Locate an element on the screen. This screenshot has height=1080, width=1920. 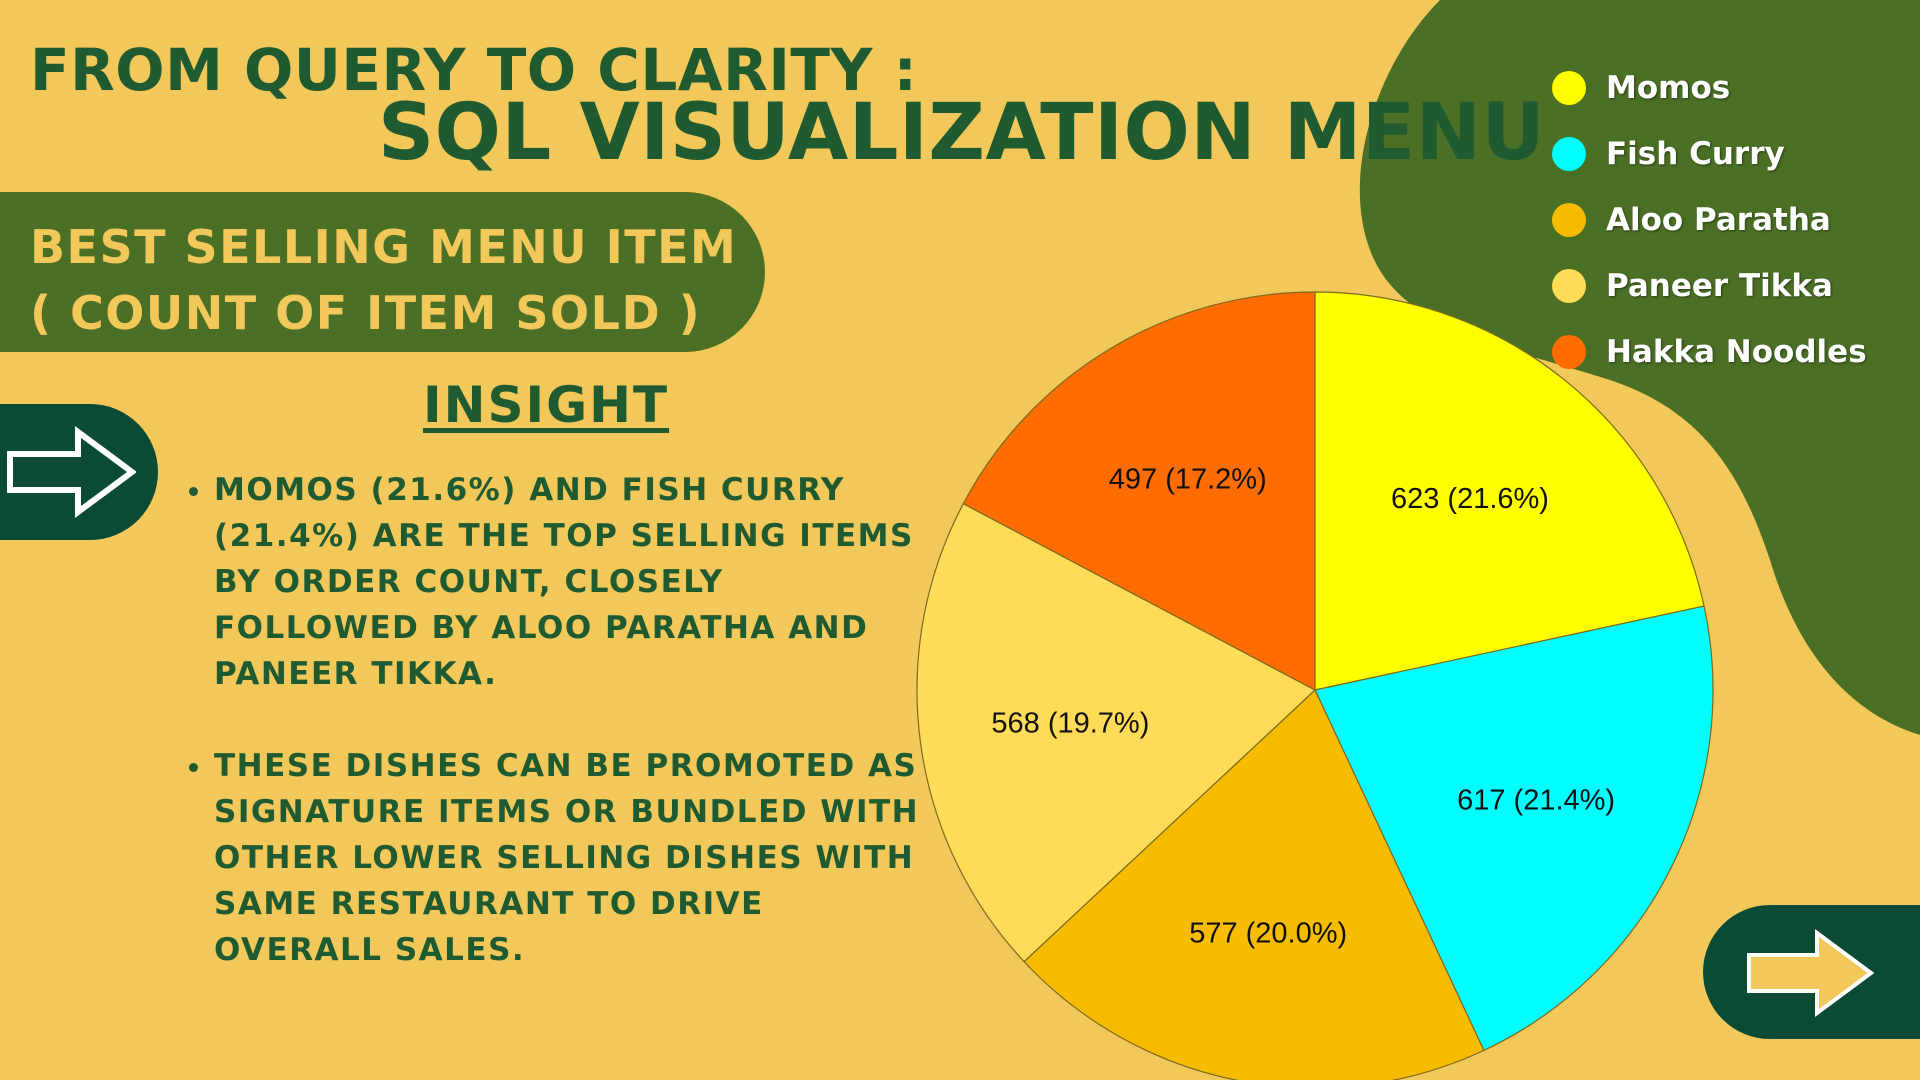
pie-slice-paneer-tikka is located at coordinates (1116, 732).